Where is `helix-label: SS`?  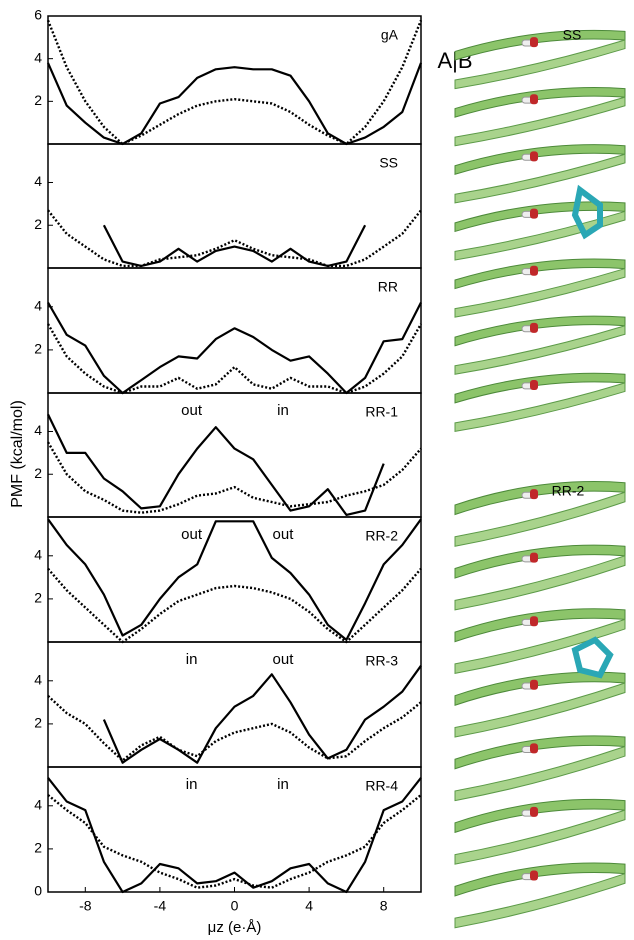 helix-label: SS is located at coordinates (572, 35).